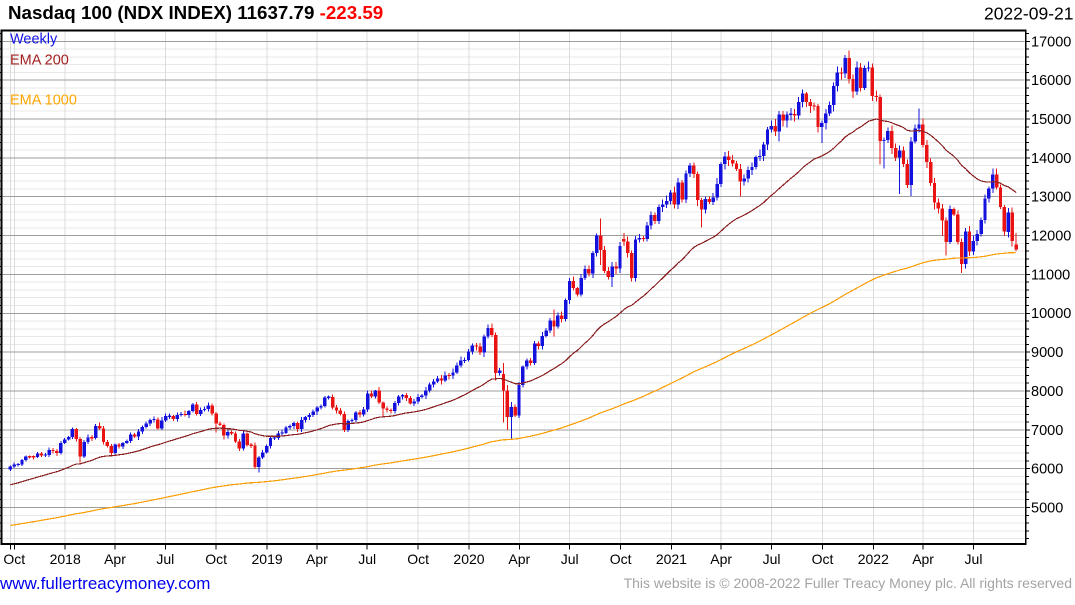  I want to click on svg-text: 7000, so click(1047, 431).